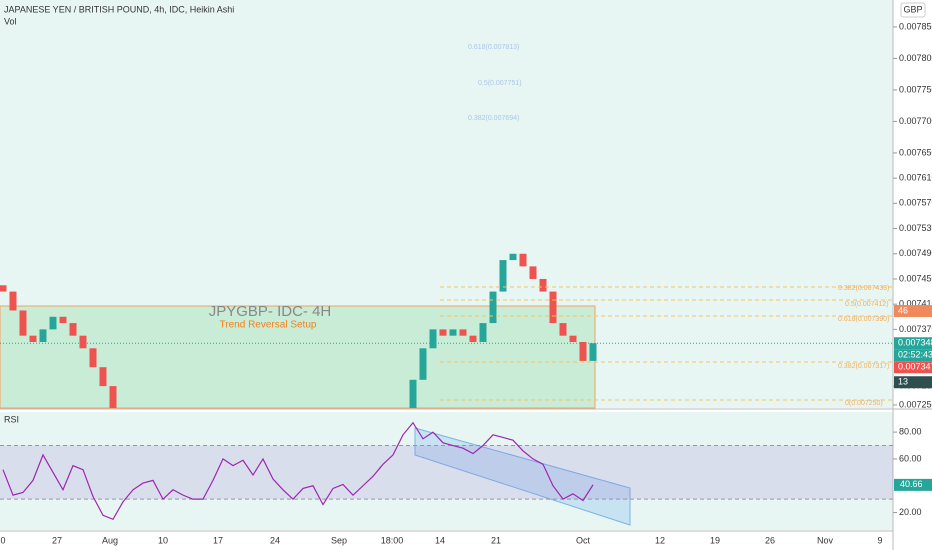 The height and width of the screenshot is (550, 932). Describe the element at coordinates (110, 540) in the screenshot. I see `x-tick-label: Aug` at that location.